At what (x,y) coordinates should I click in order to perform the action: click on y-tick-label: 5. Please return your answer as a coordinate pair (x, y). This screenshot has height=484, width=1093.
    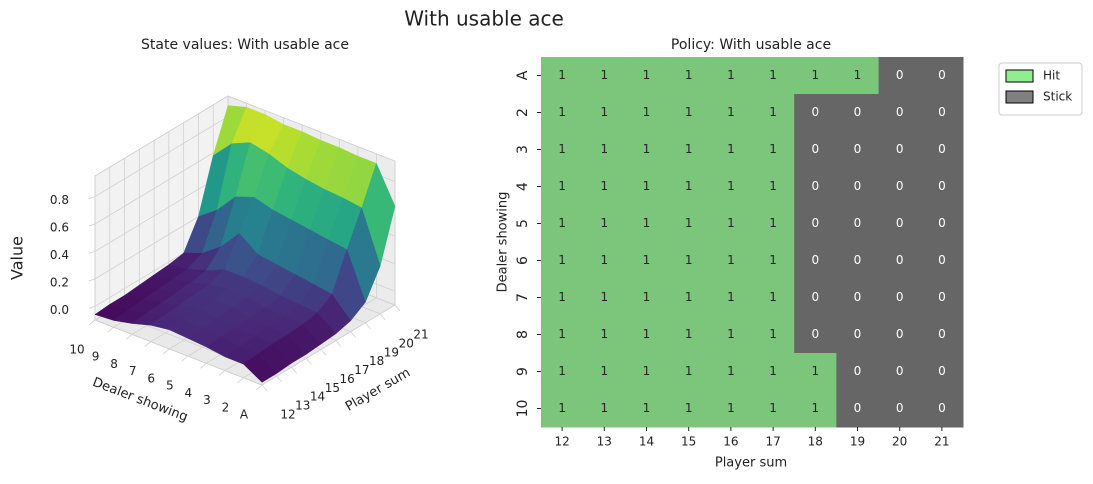
    Looking at the image, I should click on (170, 386).